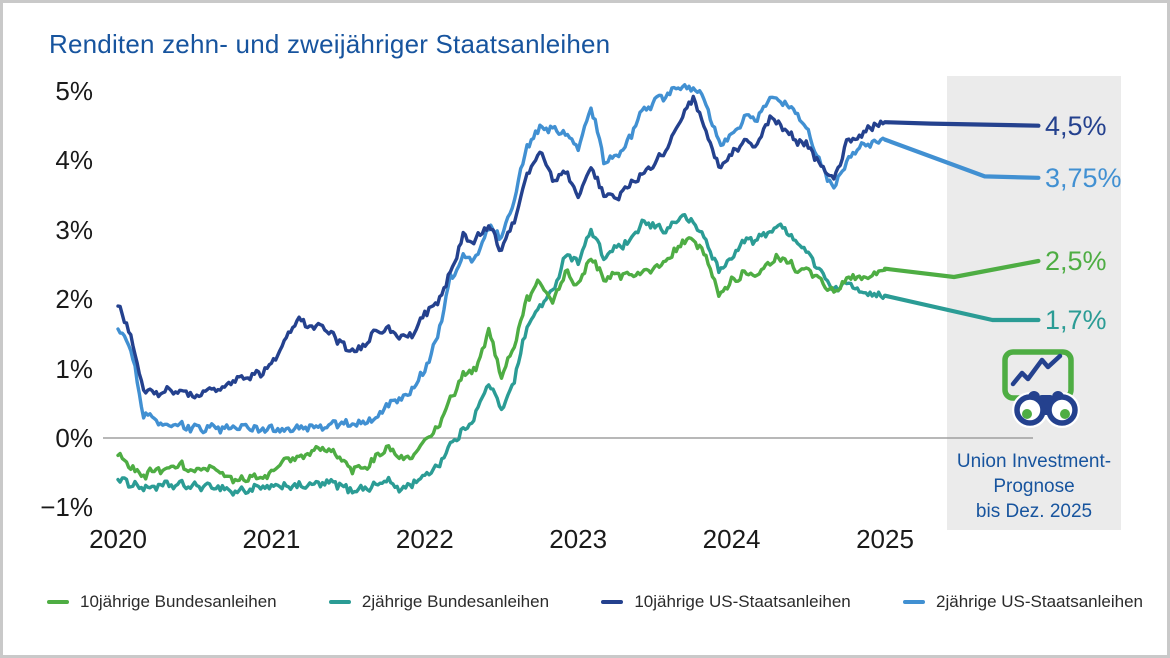 The image size is (1170, 658). Describe the element at coordinates (1039, 601) in the screenshot. I see `legend-label: 2jährige US-Staatsanleihen` at that location.